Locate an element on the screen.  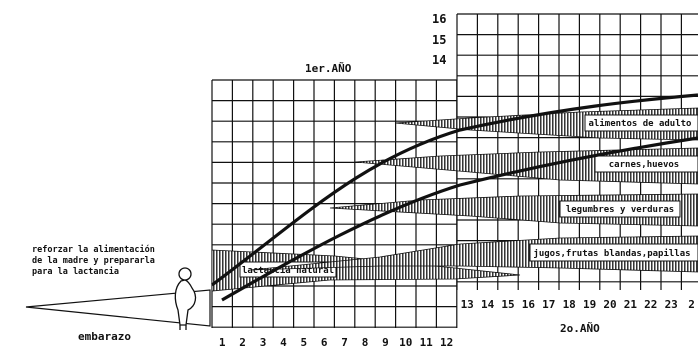
month-number: 16 is located at coordinates (529, 304).